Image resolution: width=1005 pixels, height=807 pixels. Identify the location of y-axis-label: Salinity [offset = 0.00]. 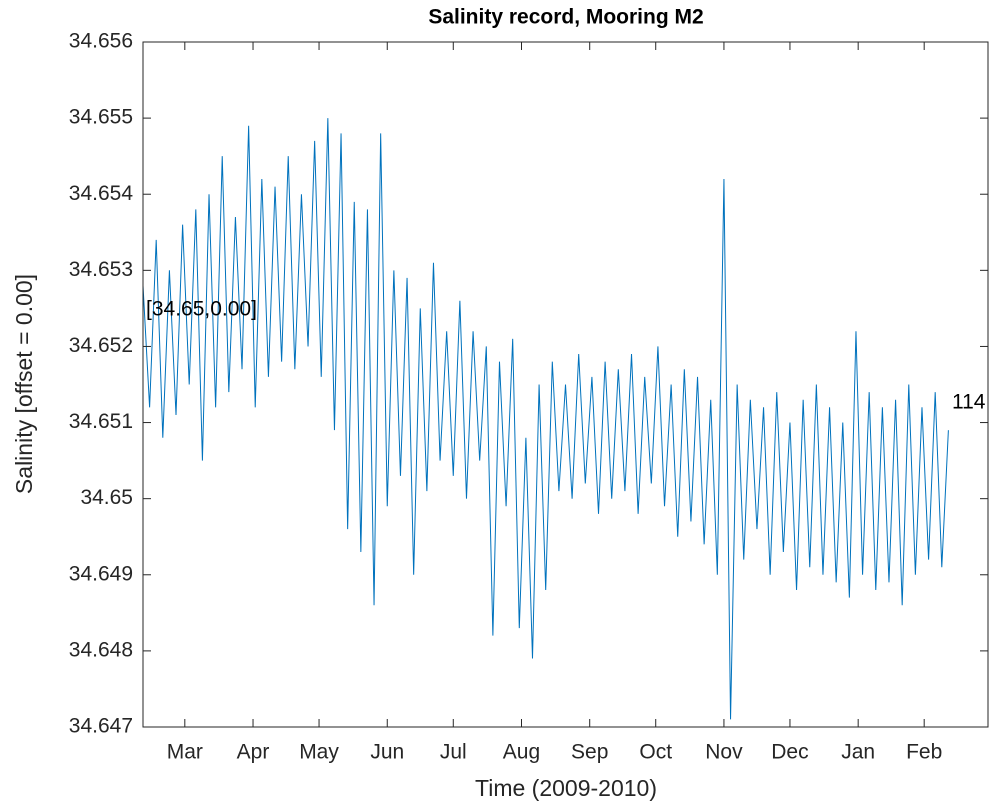
(24, 384).